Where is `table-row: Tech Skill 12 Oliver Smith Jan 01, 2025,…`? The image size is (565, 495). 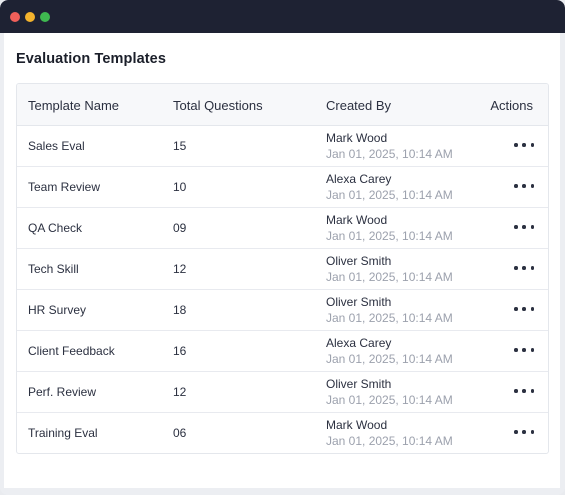 table-row: Tech Skill 12 Oliver Smith Jan 01, 2025,… is located at coordinates (282, 269).